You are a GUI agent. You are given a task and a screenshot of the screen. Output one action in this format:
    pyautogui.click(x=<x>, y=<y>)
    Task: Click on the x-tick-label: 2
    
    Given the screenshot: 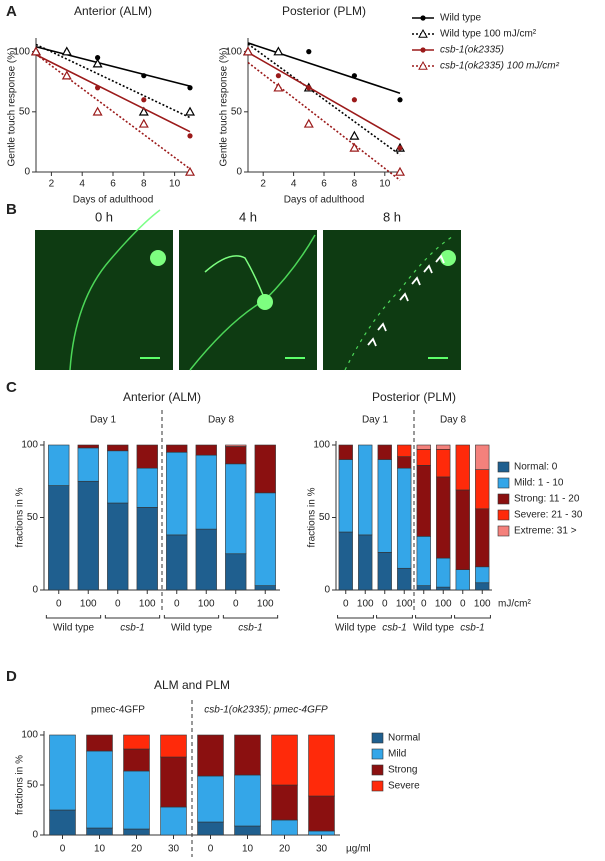 What is the action you would take?
    pyautogui.click(x=52, y=184)
    